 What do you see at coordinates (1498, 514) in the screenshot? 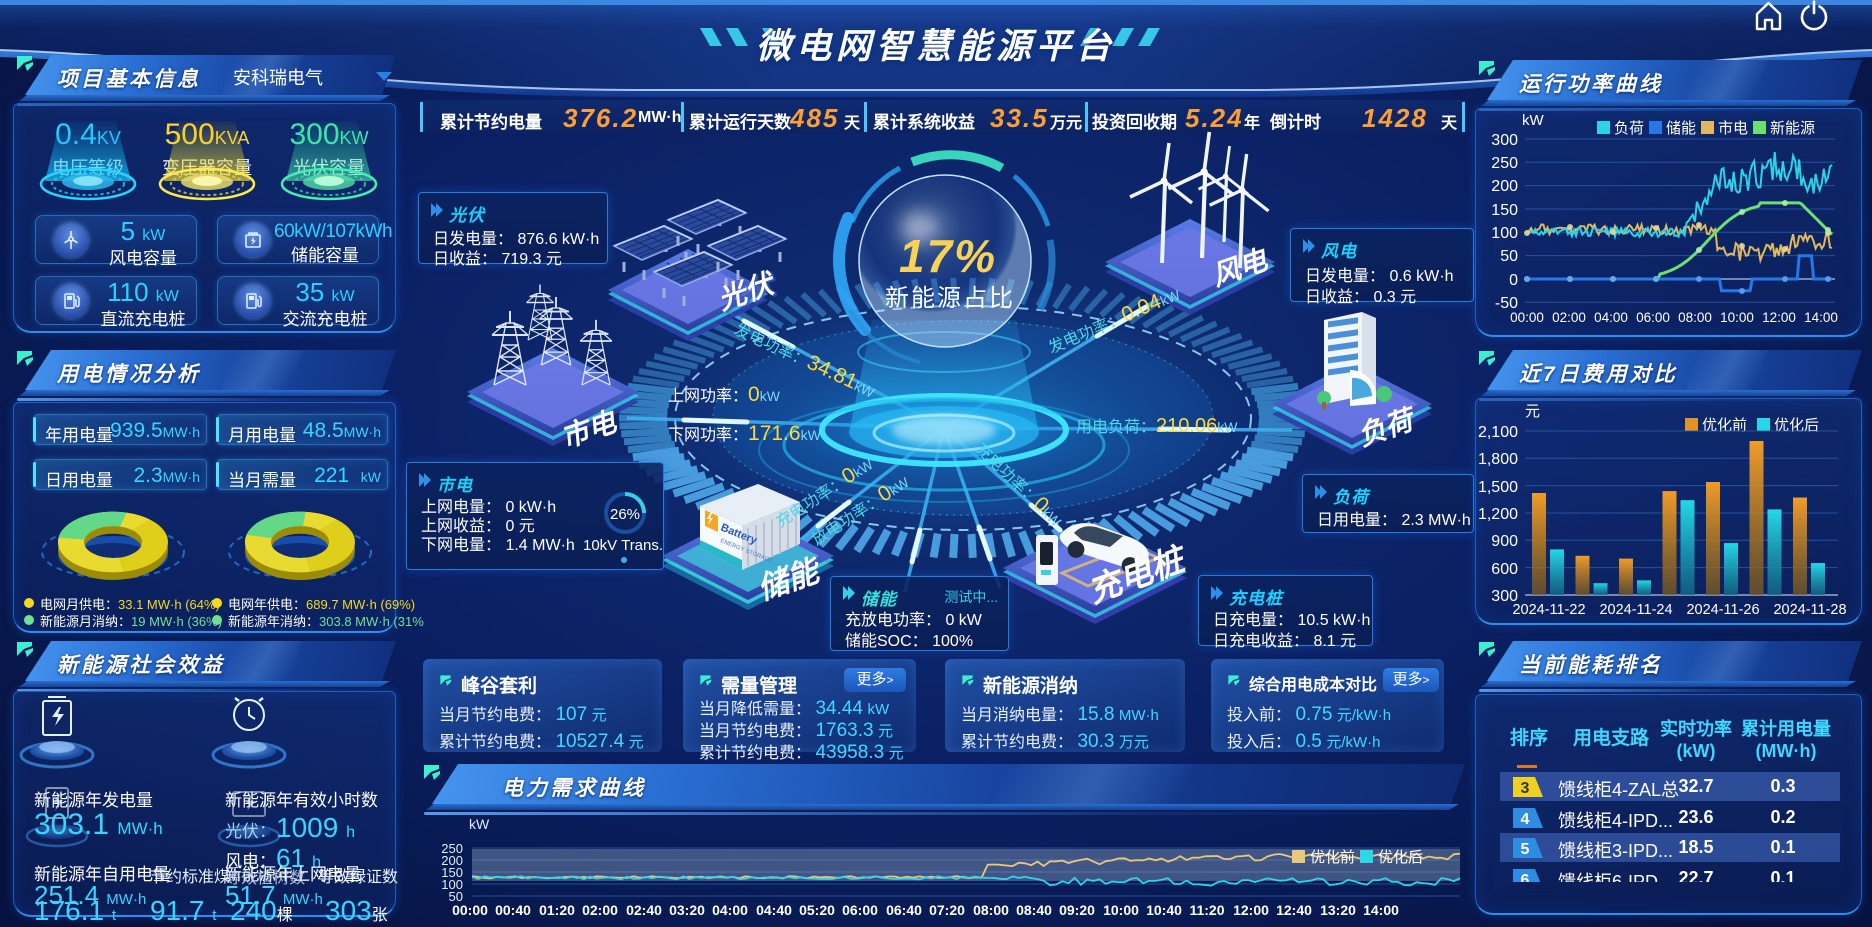
I see `svg-text: 1,200` at bounding box center [1498, 514].